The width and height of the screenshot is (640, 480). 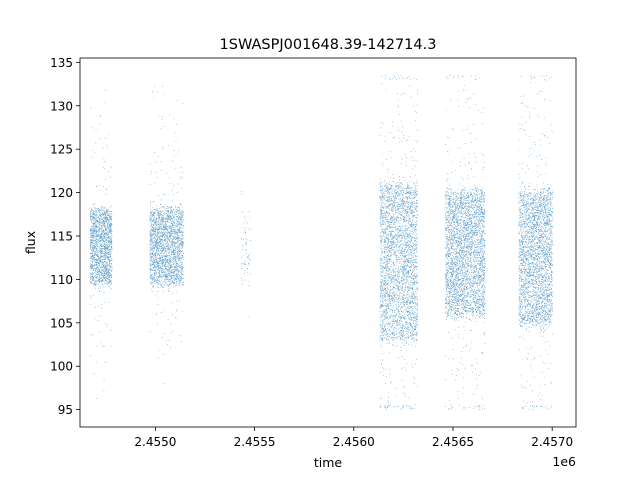 What do you see at coordinates (155, 442) in the screenshot?
I see `x-tick-label: 2.4550` at bounding box center [155, 442].